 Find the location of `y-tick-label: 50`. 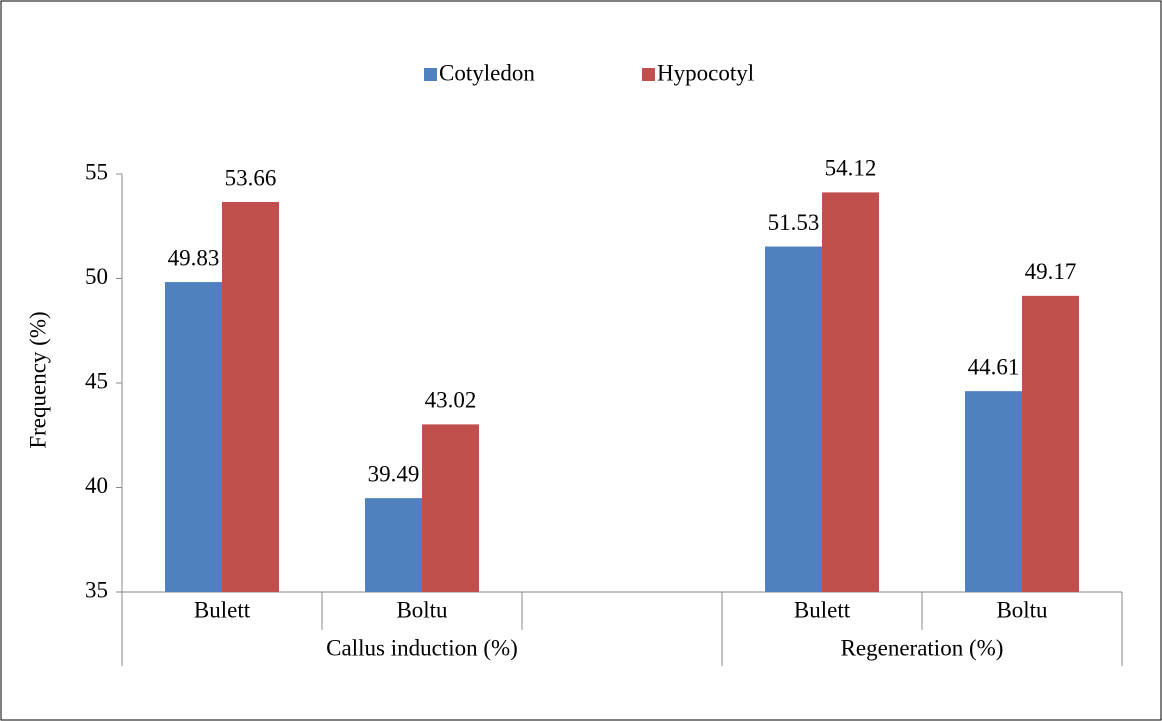

y-tick-label: 50 is located at coordinates (96, 276).